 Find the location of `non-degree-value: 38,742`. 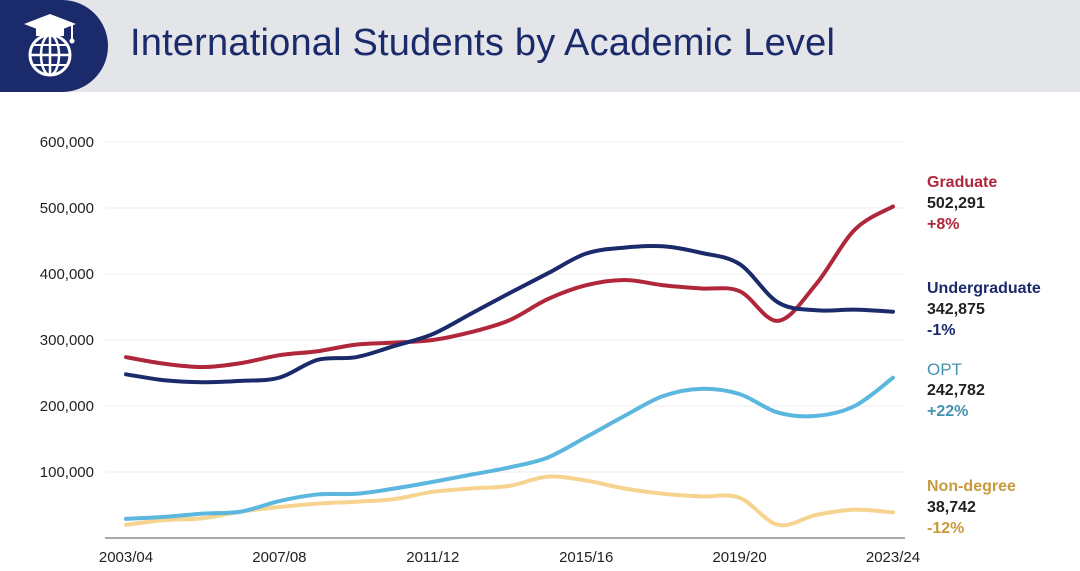

non-degree-value: 38,742 is located at coordinates (951, 507).